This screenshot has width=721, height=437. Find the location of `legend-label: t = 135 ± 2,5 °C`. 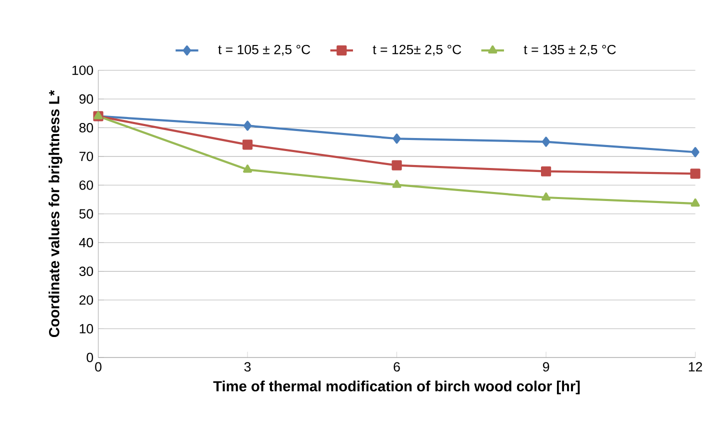

legend-label: t = 135 ± 2,5 °C is located at coordinates (570, 50).